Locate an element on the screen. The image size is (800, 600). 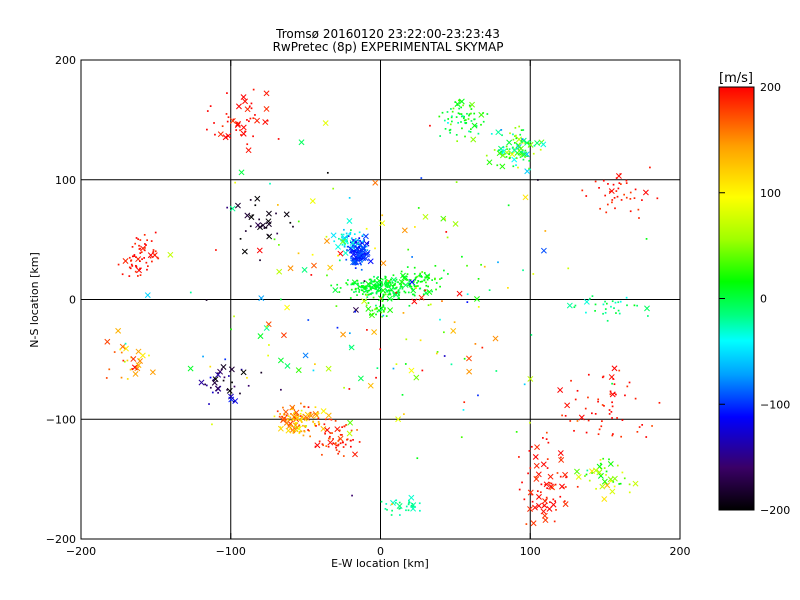
colorbar-tick-label: 200 is located at coordinates (770, 87).